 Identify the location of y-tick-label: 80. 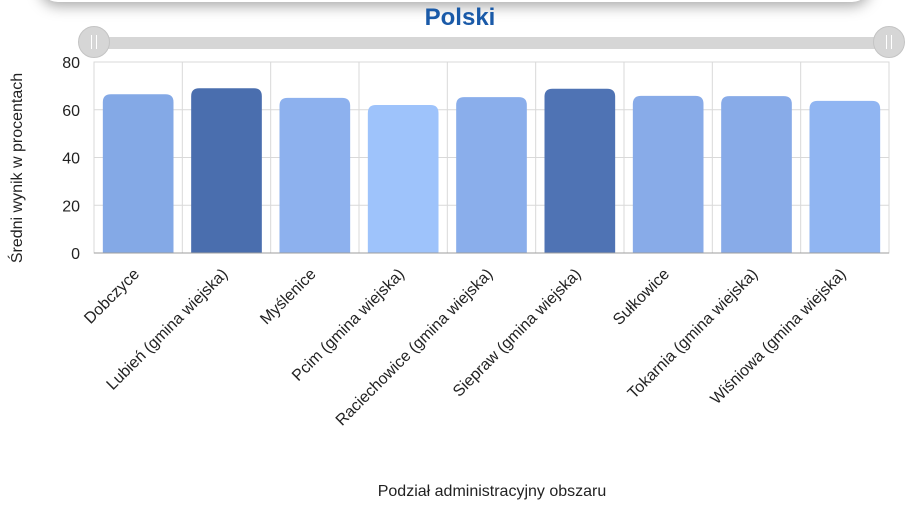
(71, 63).